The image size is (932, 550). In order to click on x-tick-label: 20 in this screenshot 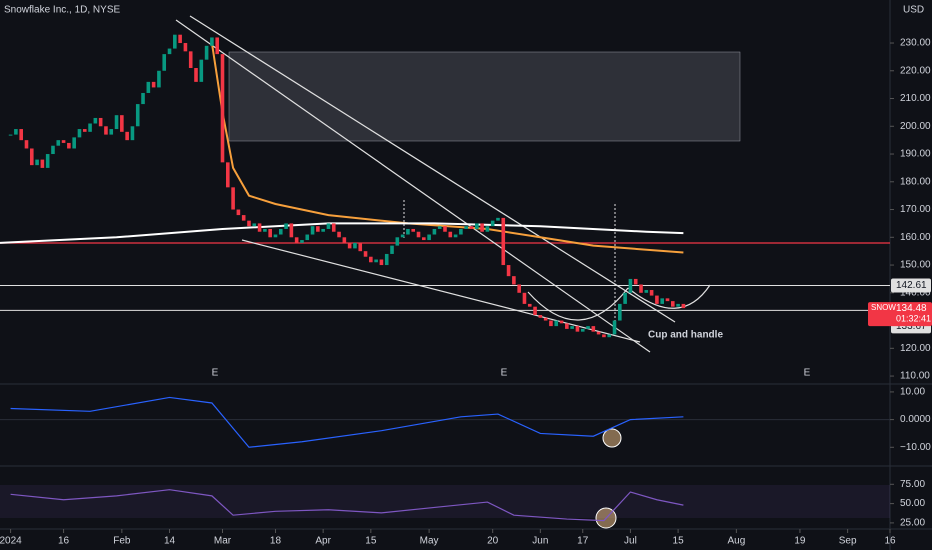, I will do `click(493, 541)`.